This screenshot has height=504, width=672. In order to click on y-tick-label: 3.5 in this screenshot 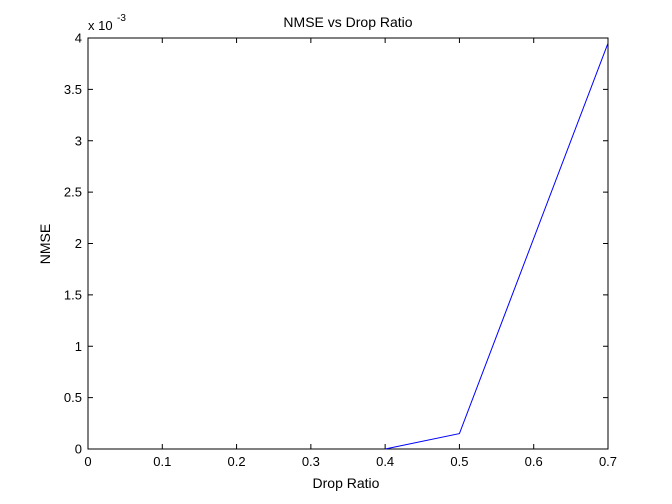, I will do `click(73, 89)`.